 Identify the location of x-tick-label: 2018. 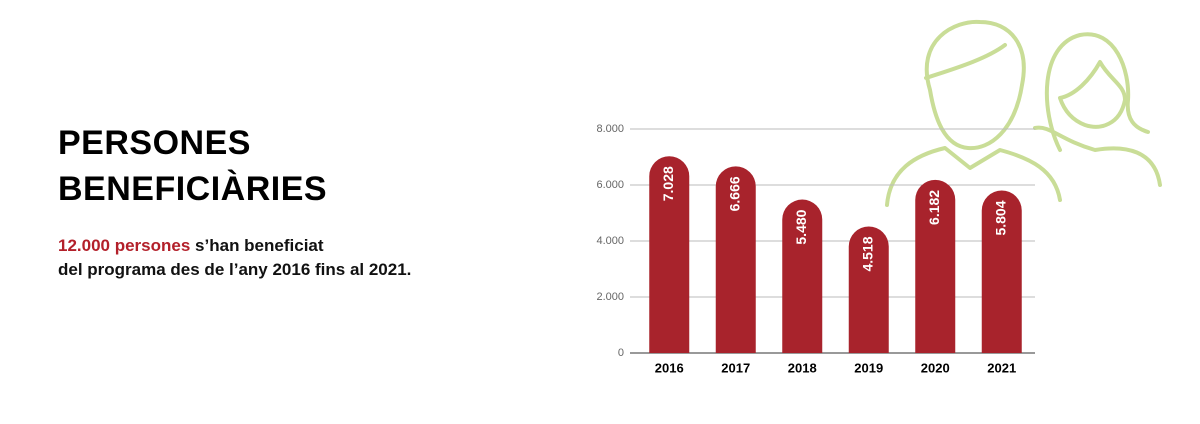
(802, 367).